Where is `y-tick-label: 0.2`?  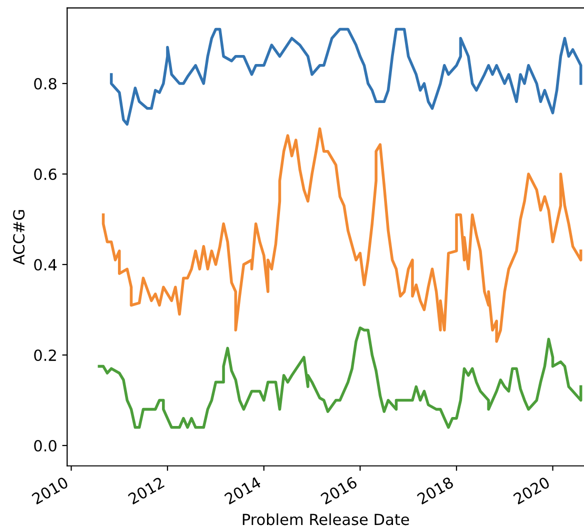 y-tick-label: 0.2 is located at coordinates (45, 355).